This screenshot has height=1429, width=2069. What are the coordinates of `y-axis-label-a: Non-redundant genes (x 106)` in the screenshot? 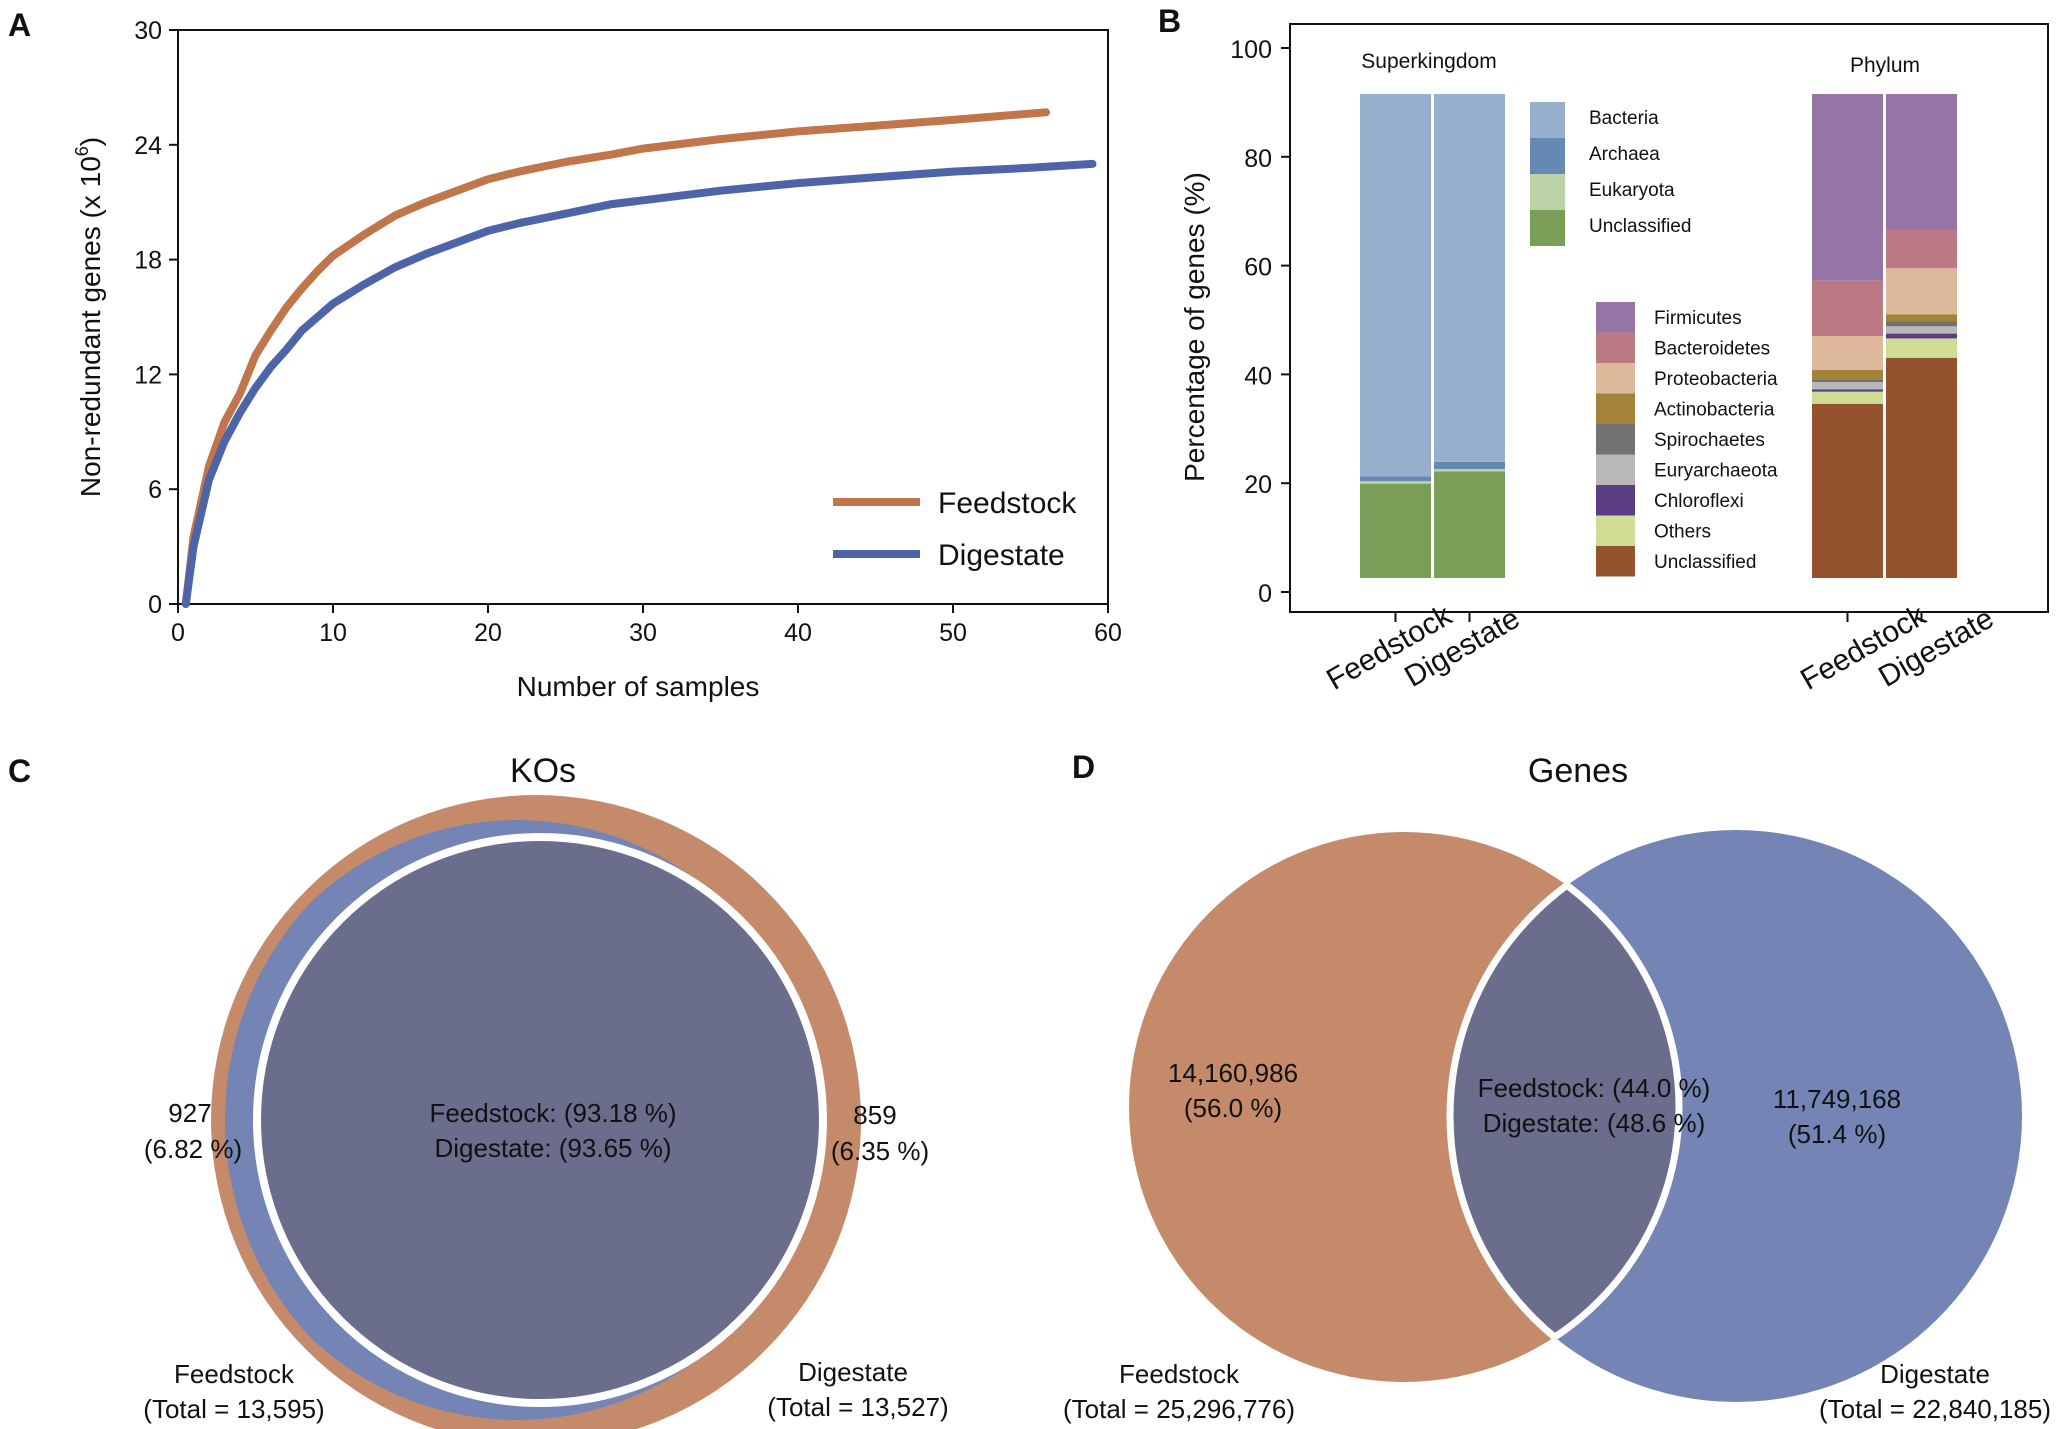 It's located at (89, 317).